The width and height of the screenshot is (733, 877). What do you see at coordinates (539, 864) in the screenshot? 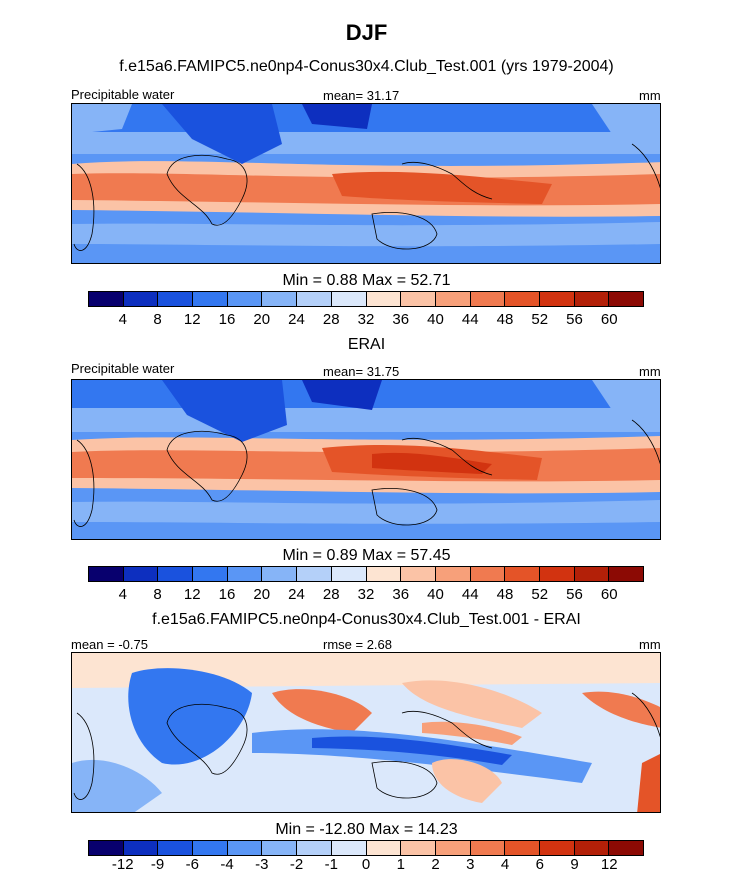
I see `colorbar-tick-label: 6` at bounding box center [539, 864].